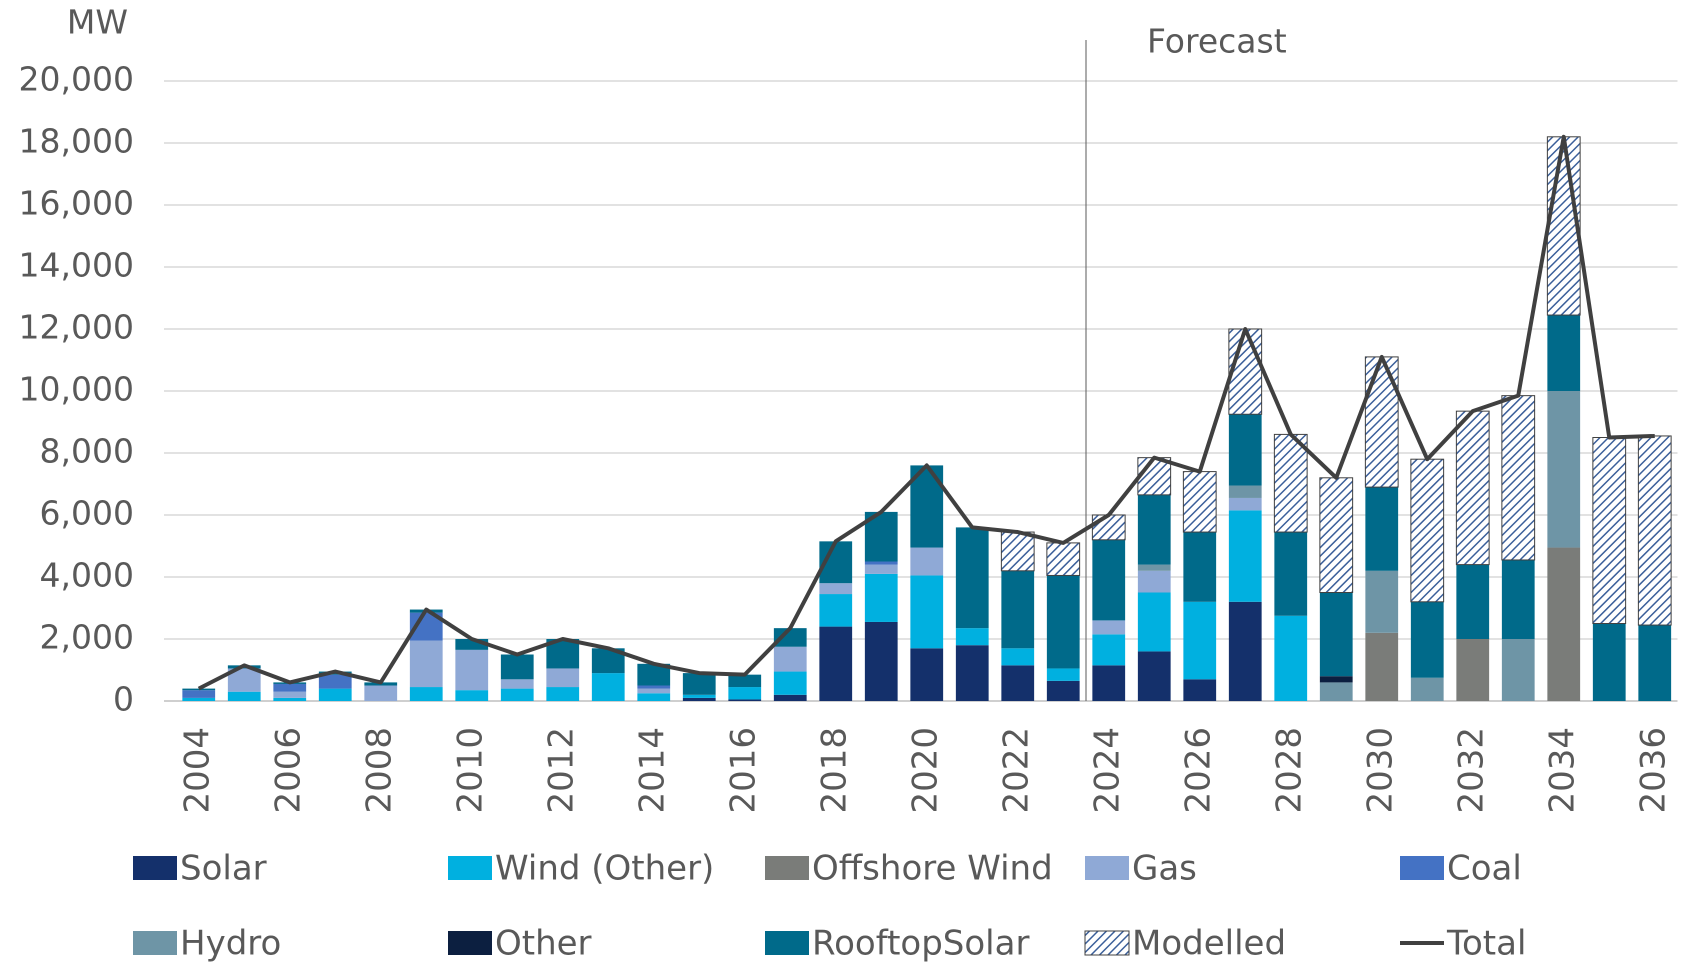 Image resolution: width=1681 pixels, height=965 pixels. I want to click on x-tick-label: 2016, so click(743, 770).